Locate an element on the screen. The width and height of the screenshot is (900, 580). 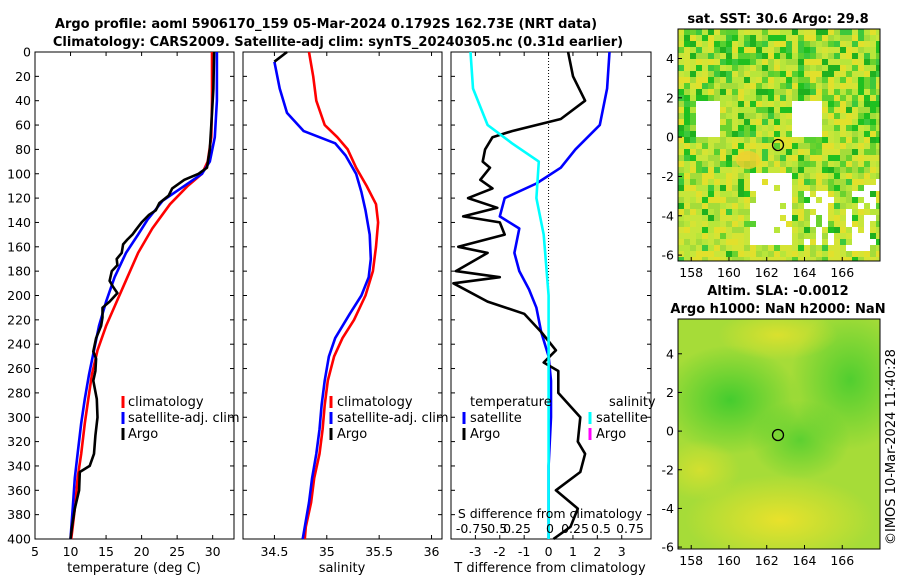
temperature-legend: climatology satellite-adj. clim Argo is located at coordinates (180, 418).